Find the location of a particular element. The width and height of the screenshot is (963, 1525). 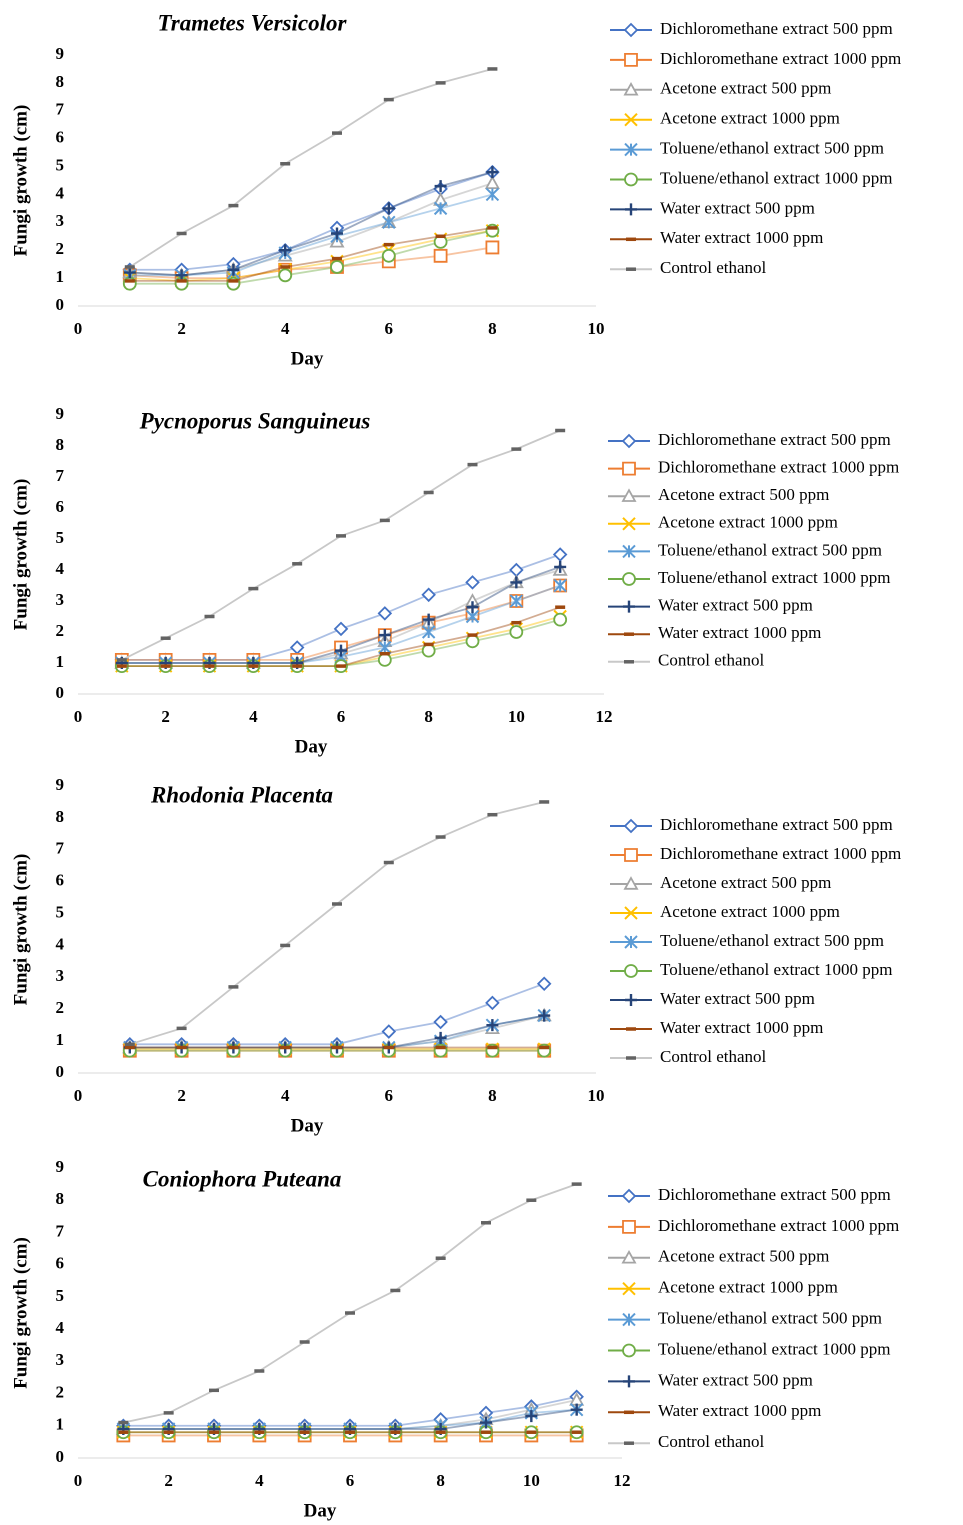

x-tick-label: 4 is located at coordinates (285, 1095).